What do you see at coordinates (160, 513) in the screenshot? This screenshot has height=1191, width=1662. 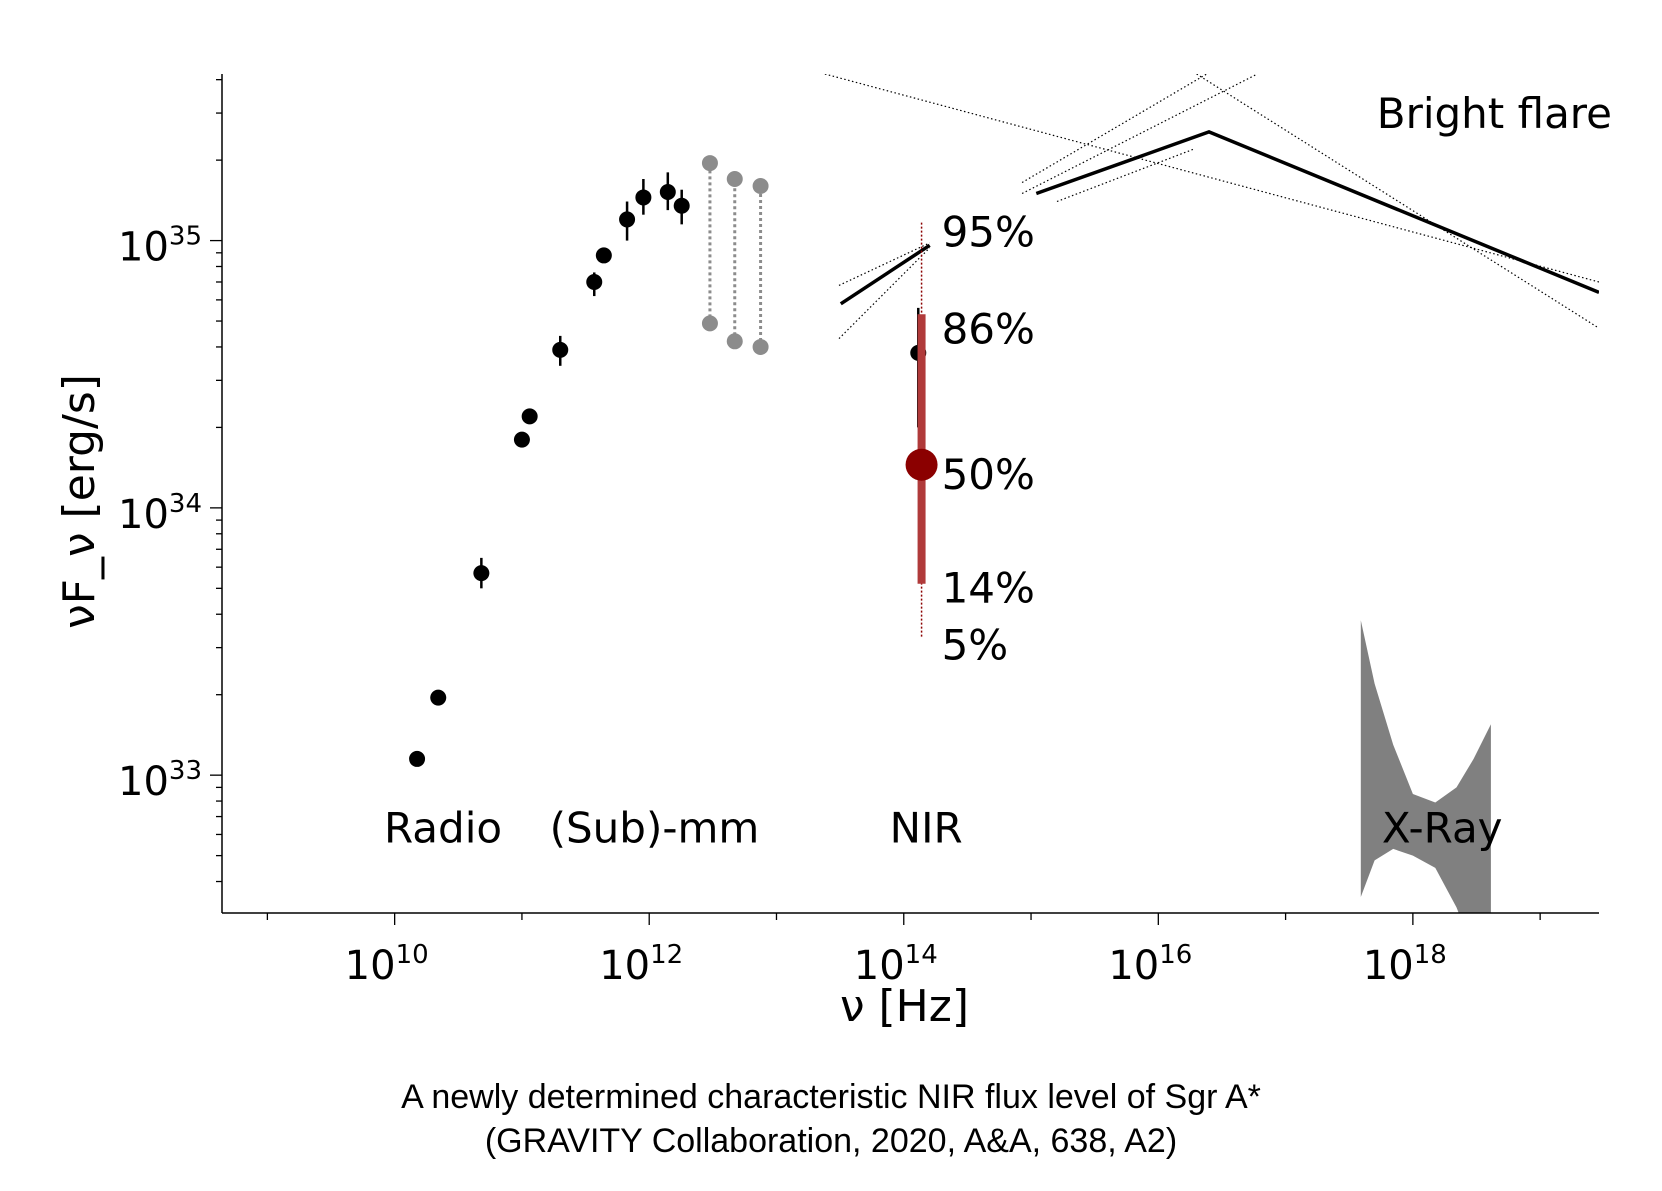 I see `y-tick-label-1: 1034` at bounding box center [160, 513].